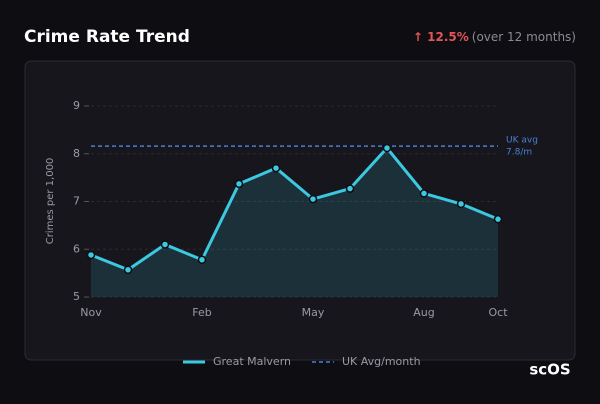 Image resolution: width=600 pixels, height=404 pixels. What do you see at coordinates (441, 37) in the screenshot?
I see `change-value: ↑ 12.5%` at bounding box center [441, 37].